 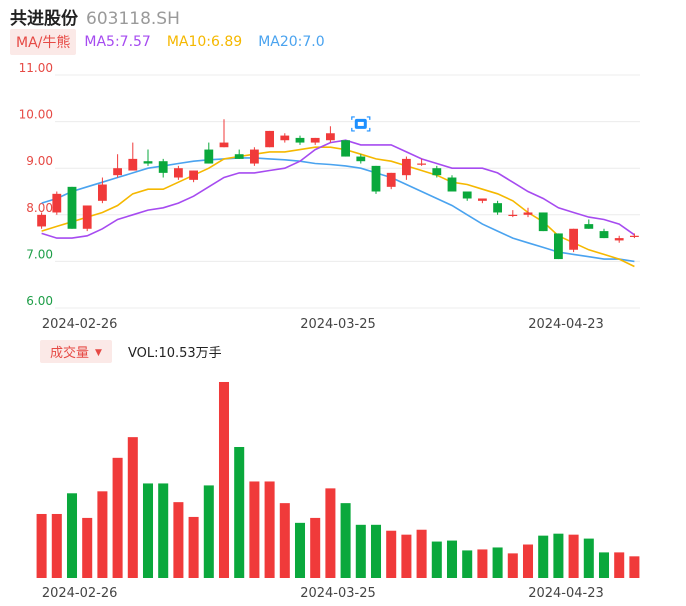 I want to click on volume-toggle-label: 成交量, so click(x=70, y=353).